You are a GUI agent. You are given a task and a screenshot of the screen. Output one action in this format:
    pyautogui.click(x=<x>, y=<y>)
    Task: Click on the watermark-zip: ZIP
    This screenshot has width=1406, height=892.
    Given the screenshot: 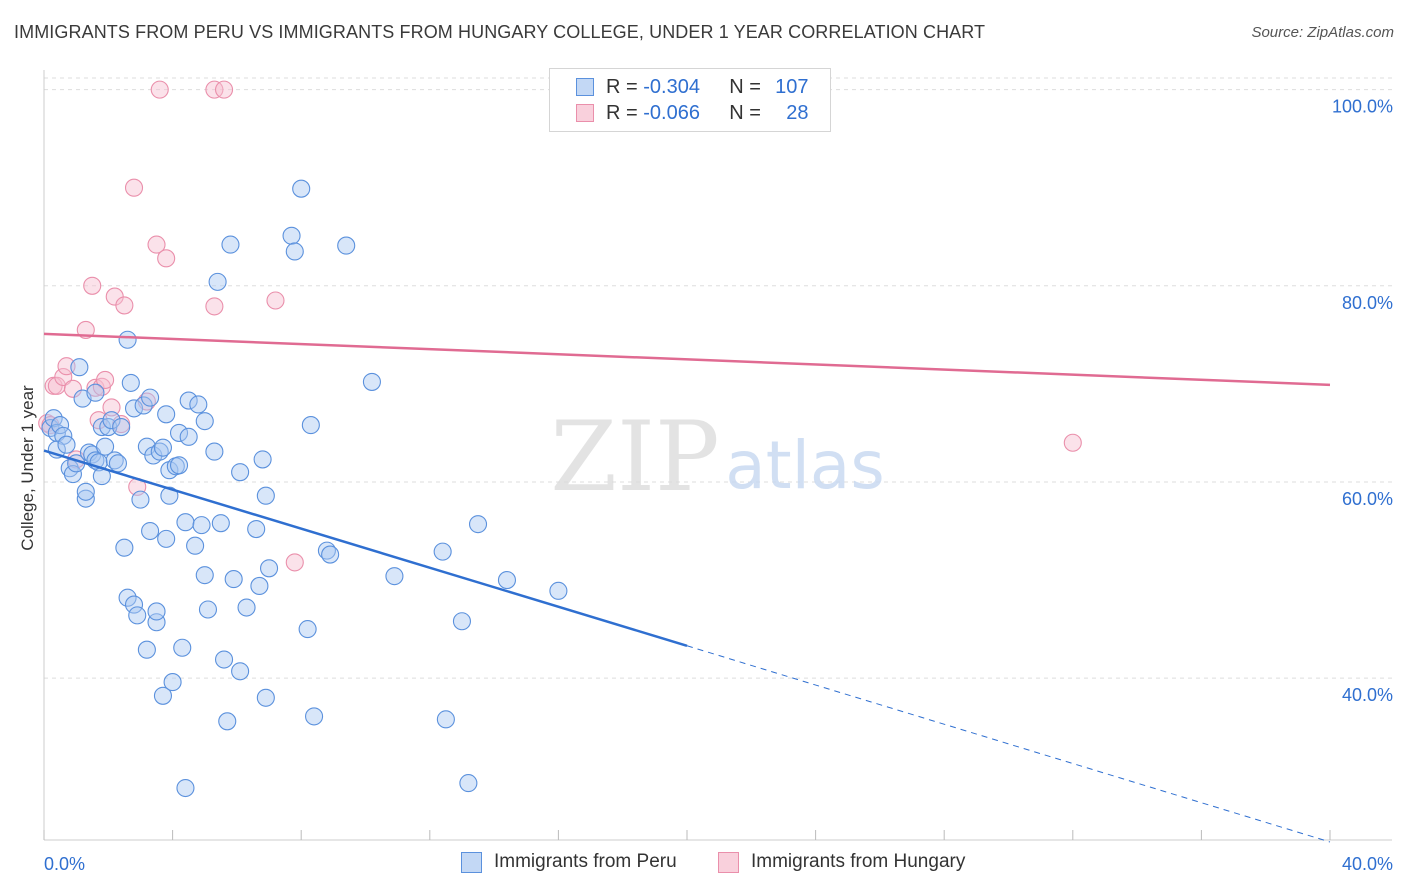 What is the action you would take?
    pyautogui.click(x=634, y=457)
    